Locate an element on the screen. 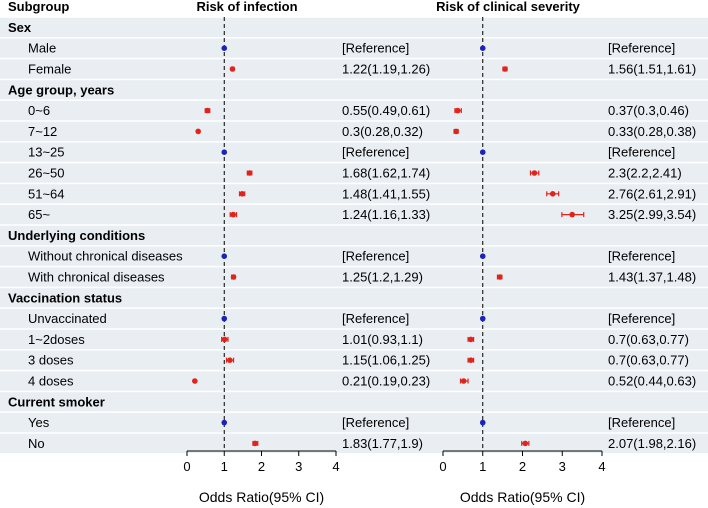 Image resolution: width=708 pixels, height=508 pixels. infection-value: 1.68(1.62,1.74) is located at coordinates (386, 173).